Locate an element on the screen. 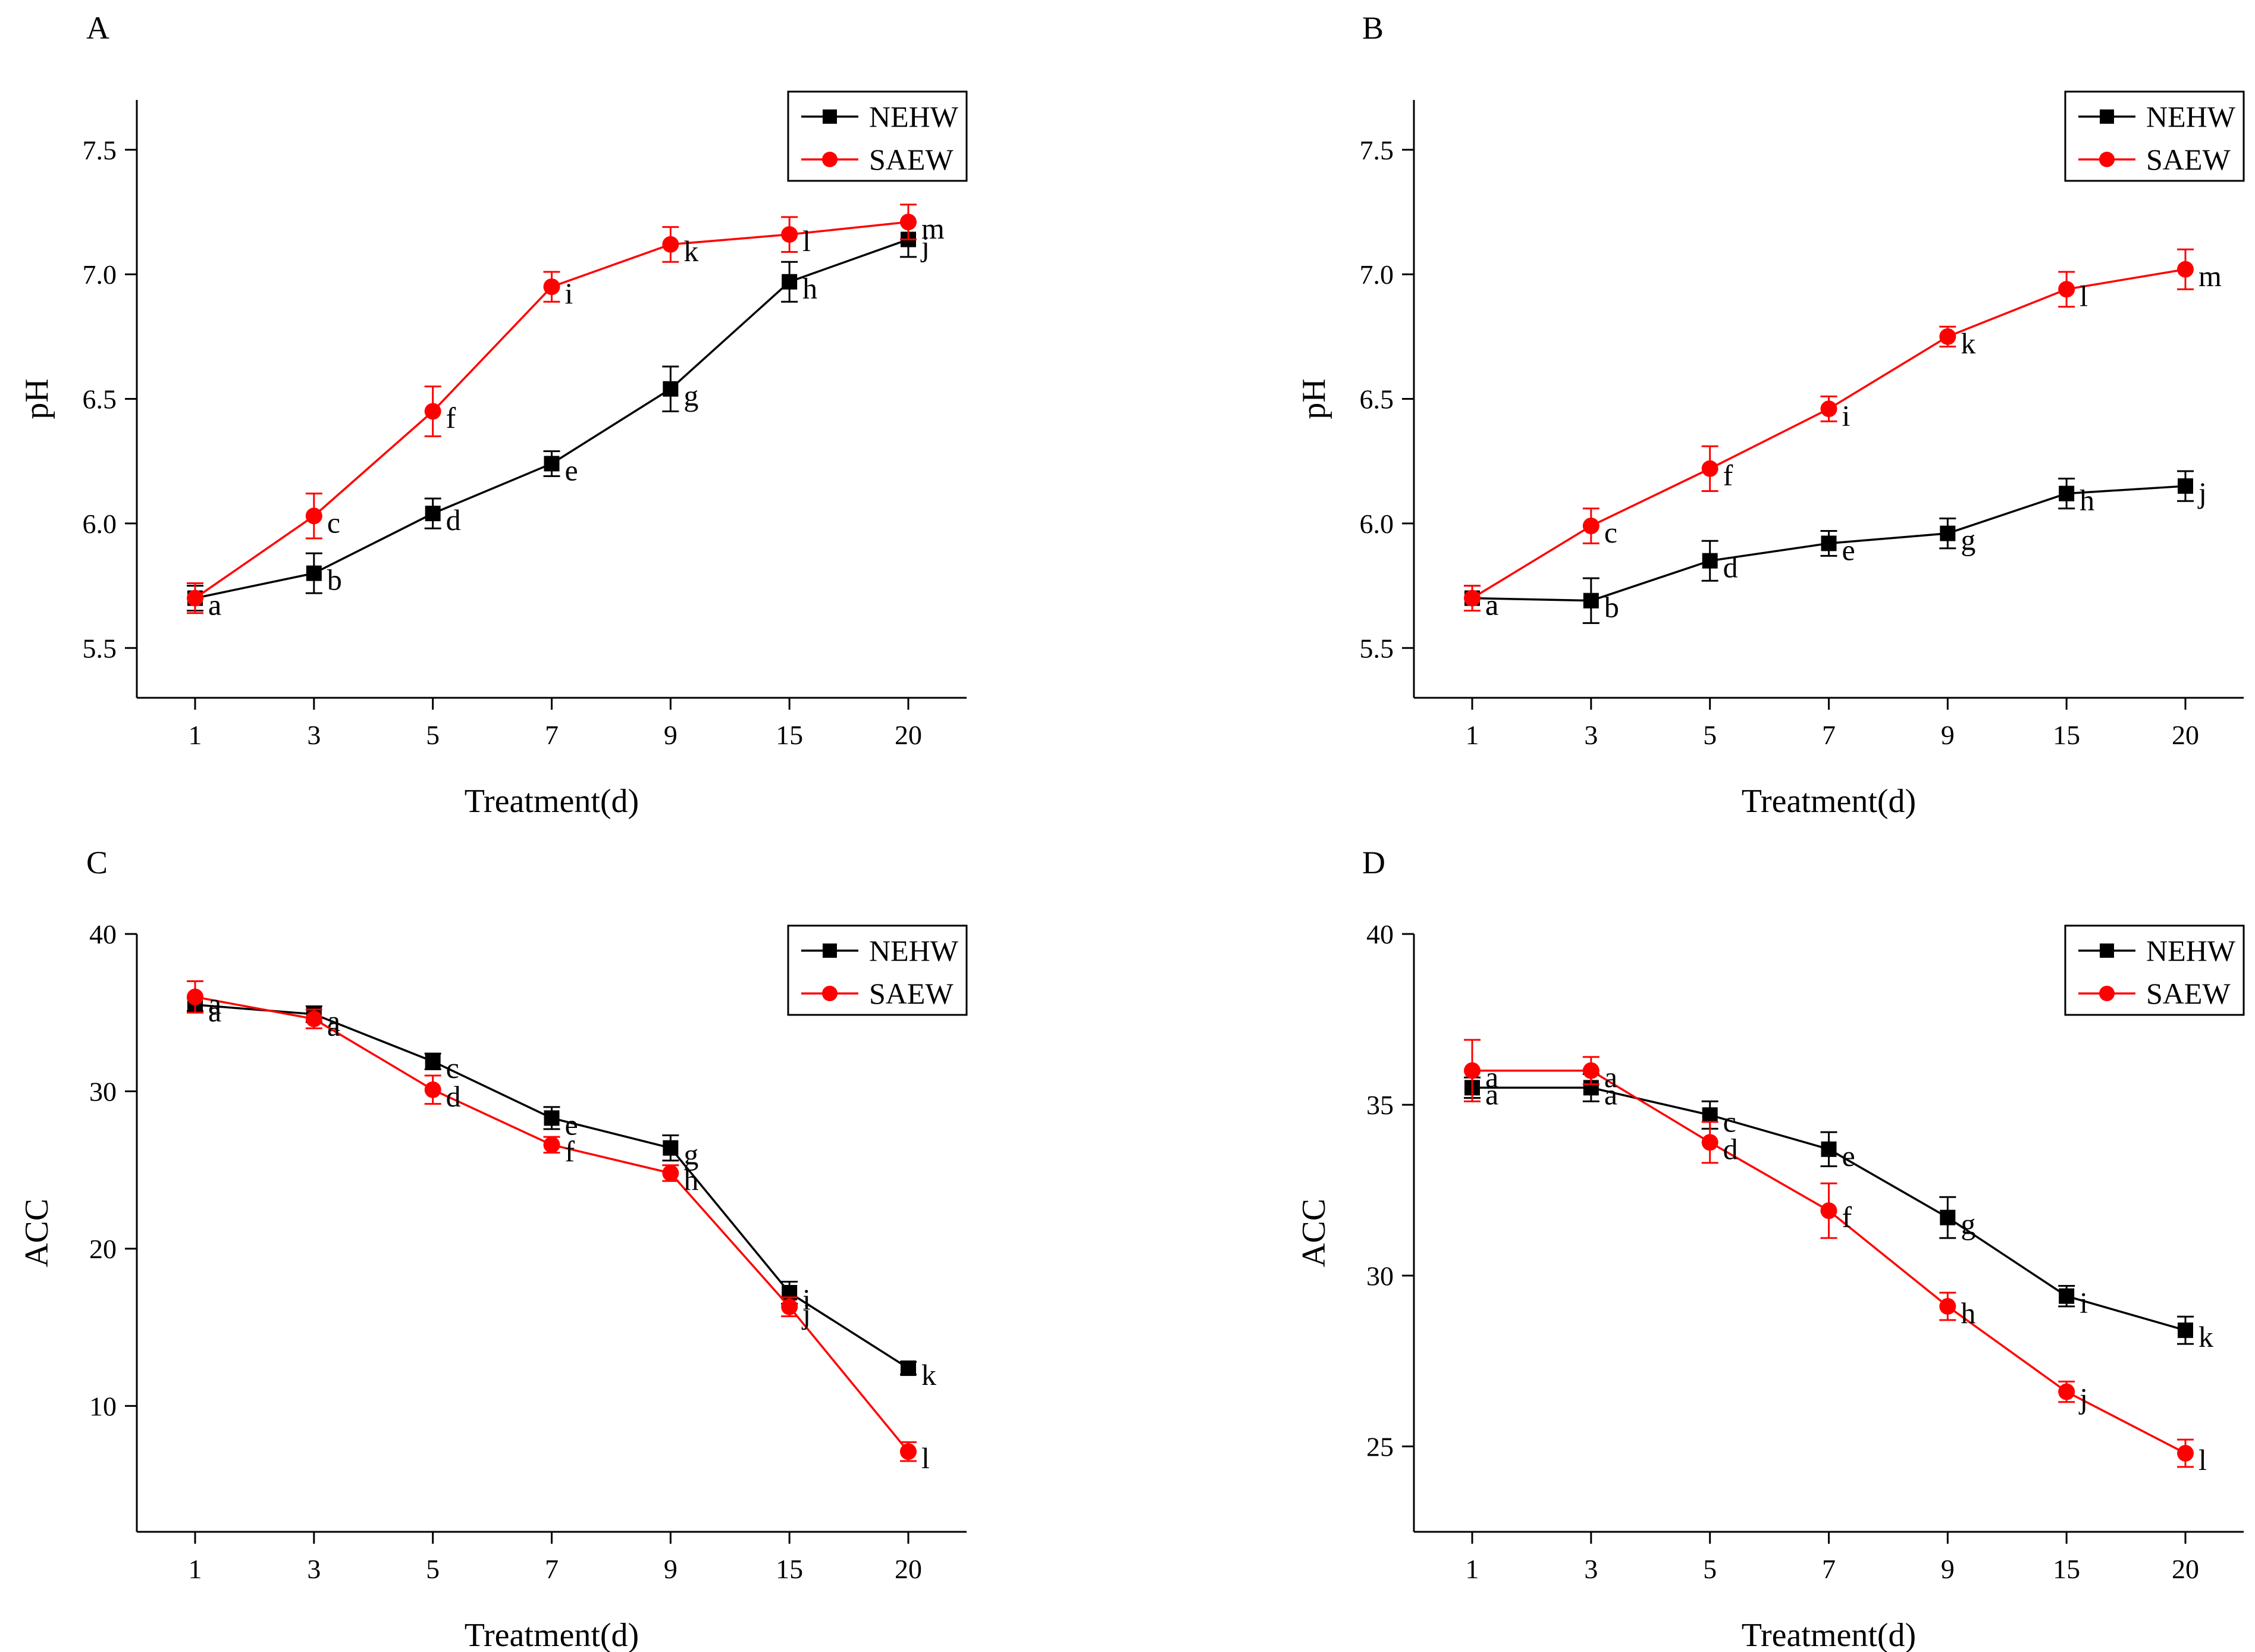 The image size is (2255, 1652). y-axis-title: pH is located at coordinates (1314, 398).